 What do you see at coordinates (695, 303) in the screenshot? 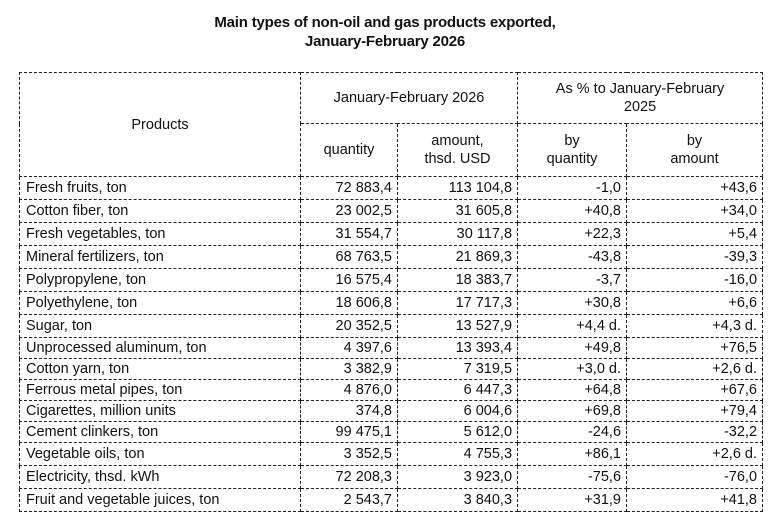
I see `cell-pct-amount: +6,6` at bounding box center [695, 303].